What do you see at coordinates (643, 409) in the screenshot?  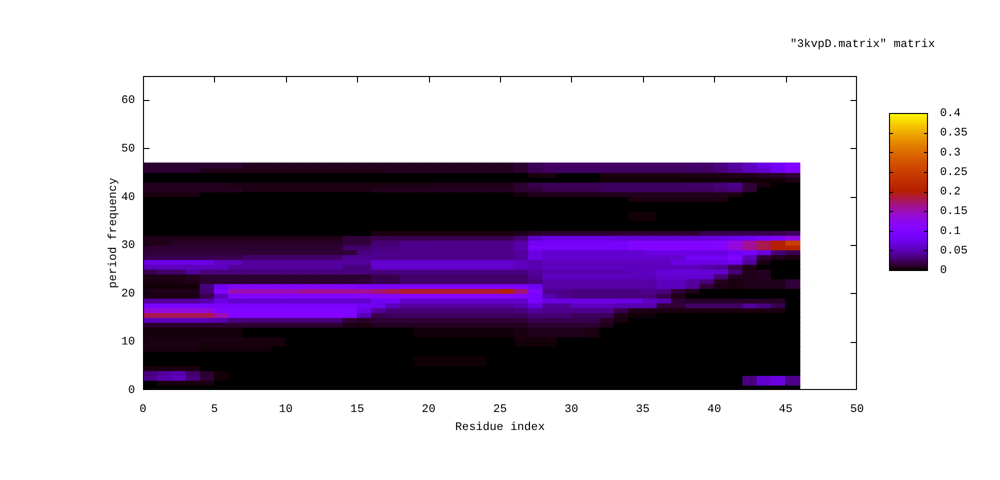 I see `x-tick-label: 35` at bounding box center [643, 409].